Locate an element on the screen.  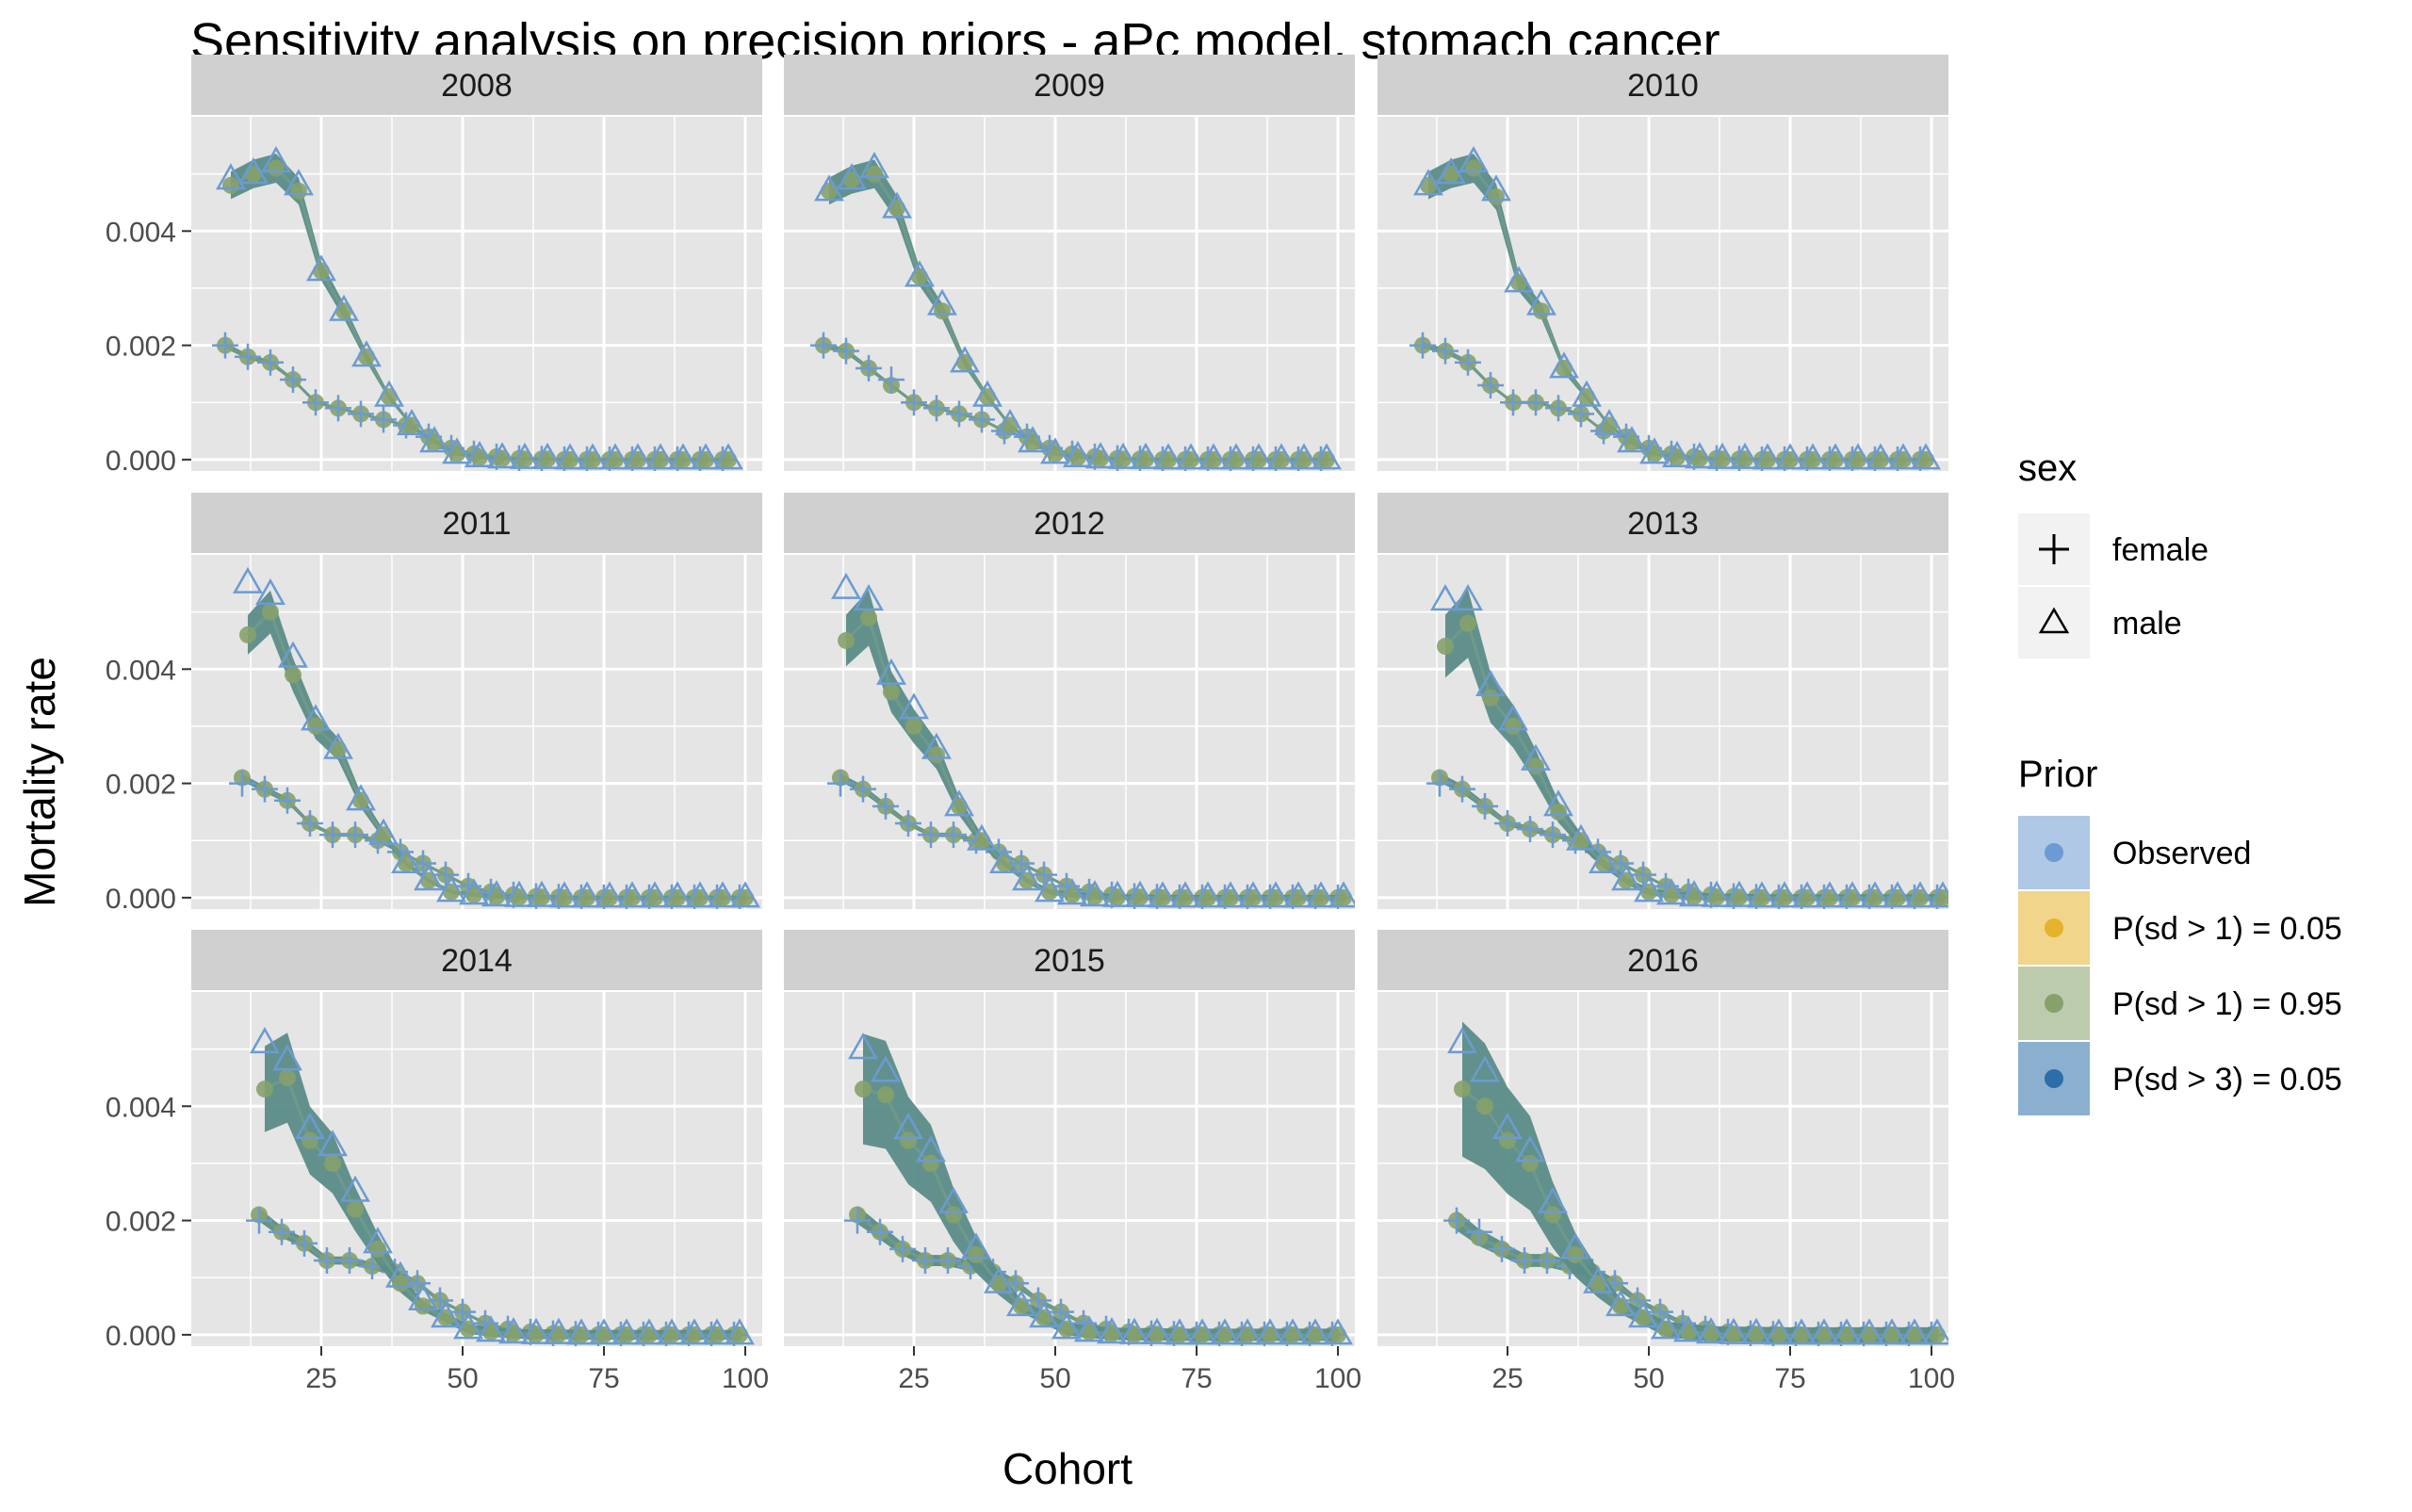
facet-panel-2014: 2014 0.000 0.002 0.004 25 50 75 100 is located at coordinates (437, 1162).